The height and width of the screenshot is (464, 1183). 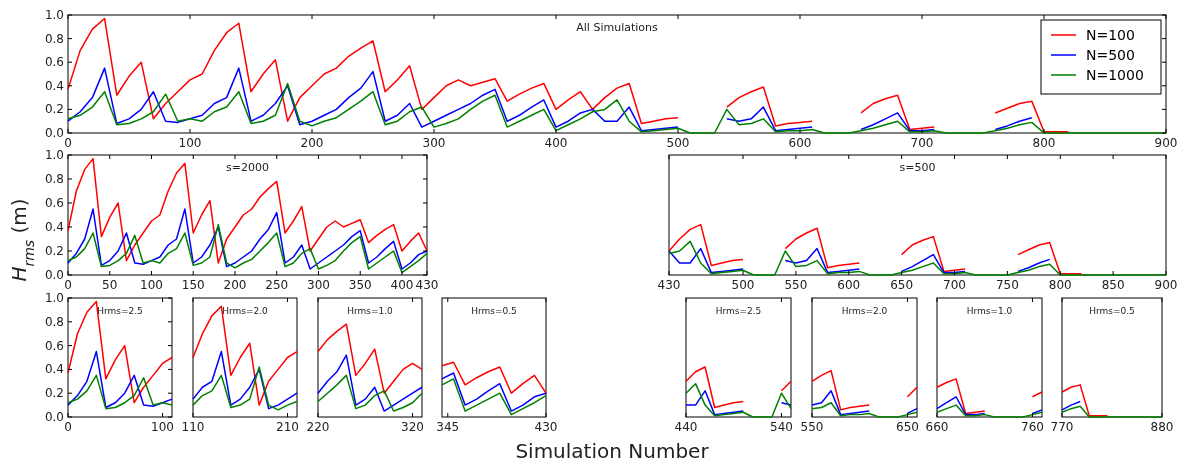 What do you see at coordinates (360, 285) in the screenshot?
I see `x-tick-label: 350` at bounding box center [360, 285].